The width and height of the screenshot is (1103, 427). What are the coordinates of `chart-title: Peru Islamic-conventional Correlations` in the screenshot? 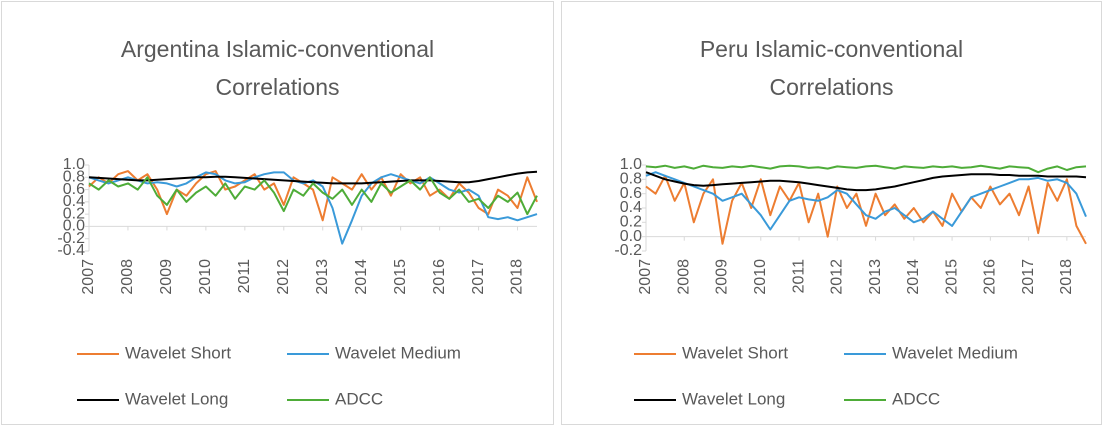 It's located at (831, 68).